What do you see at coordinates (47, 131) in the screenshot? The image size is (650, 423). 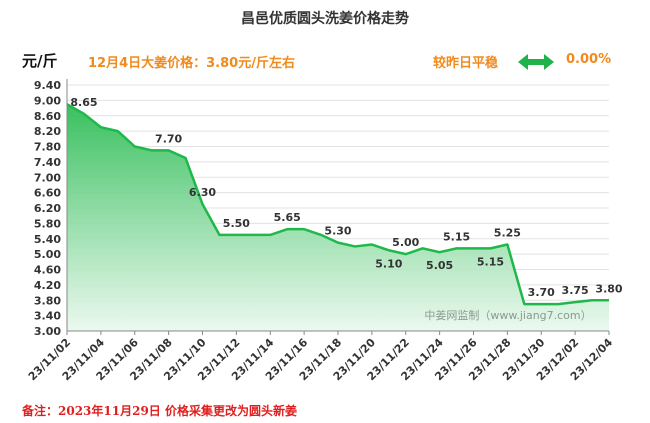 I see `y-tick-label: 8.20` at bounding box center [47, 131].